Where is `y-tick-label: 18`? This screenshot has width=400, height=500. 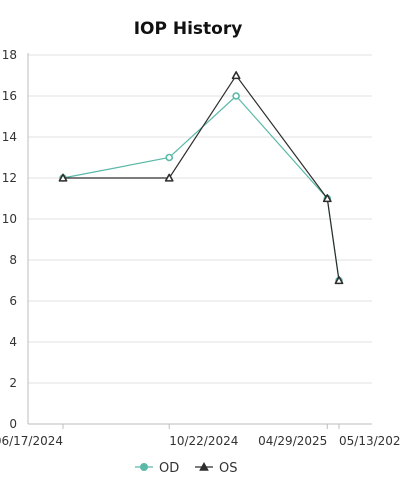
y-tick-label: 18 is located at coordinates (9, 55).